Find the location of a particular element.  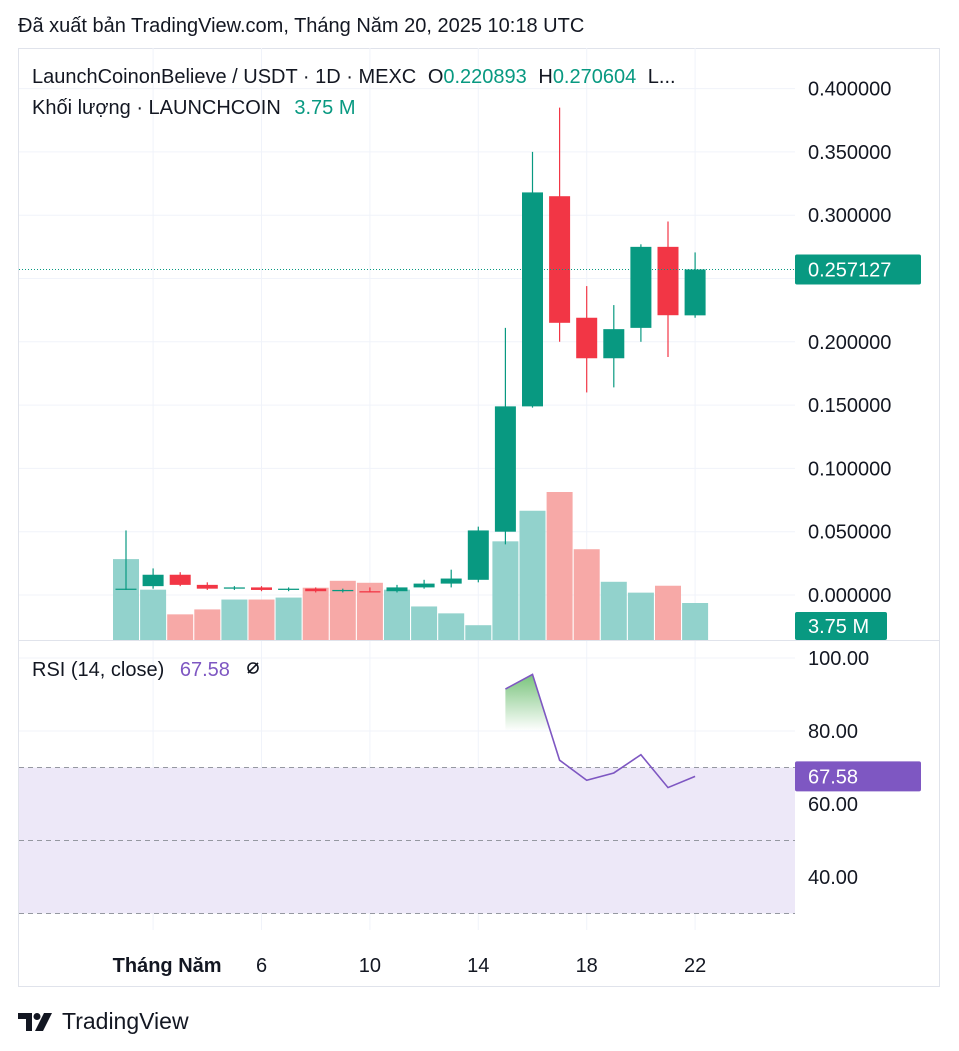

rsi-label: RSI (14, close) is located at coordinates (98, 670).